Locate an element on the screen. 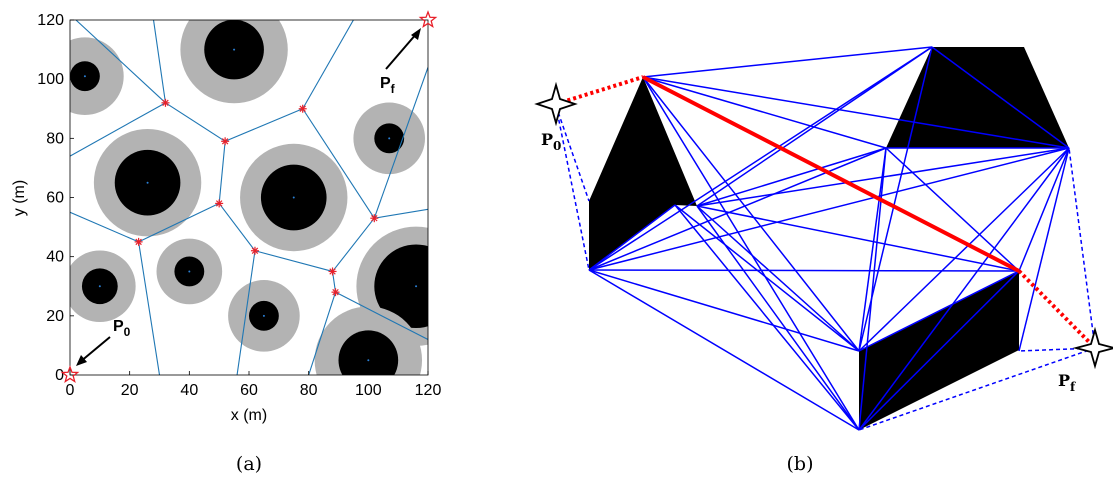 The image size is (1113, 477). goal-label-main: P is located at coordinates (385, 83).